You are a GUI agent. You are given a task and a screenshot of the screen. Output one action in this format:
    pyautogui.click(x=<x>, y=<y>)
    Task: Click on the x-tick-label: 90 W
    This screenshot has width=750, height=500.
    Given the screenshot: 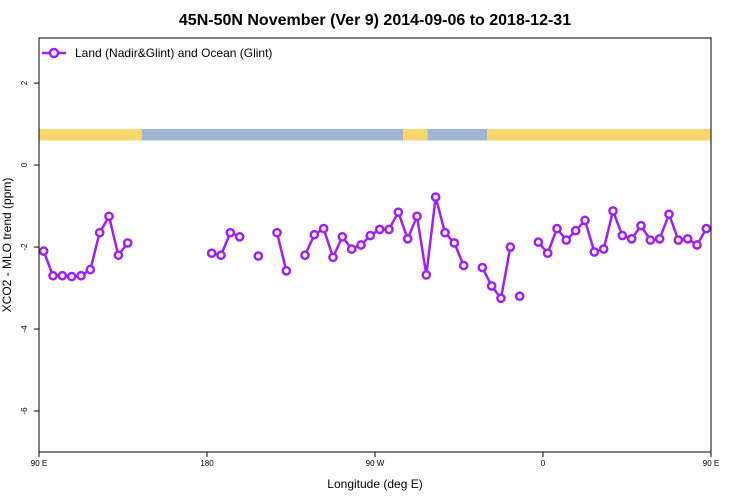 What is the action you would take?
    pyautogui.click(x=375, y=463)
    